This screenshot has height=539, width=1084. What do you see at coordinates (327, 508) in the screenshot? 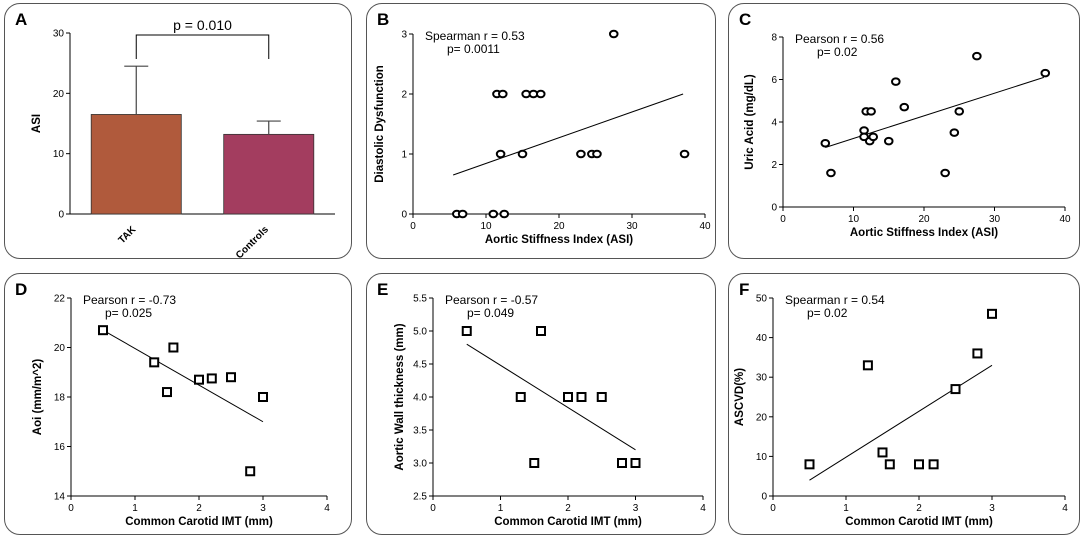
I see `x-tick-label-d: 4` at bounding box center [327, 508].